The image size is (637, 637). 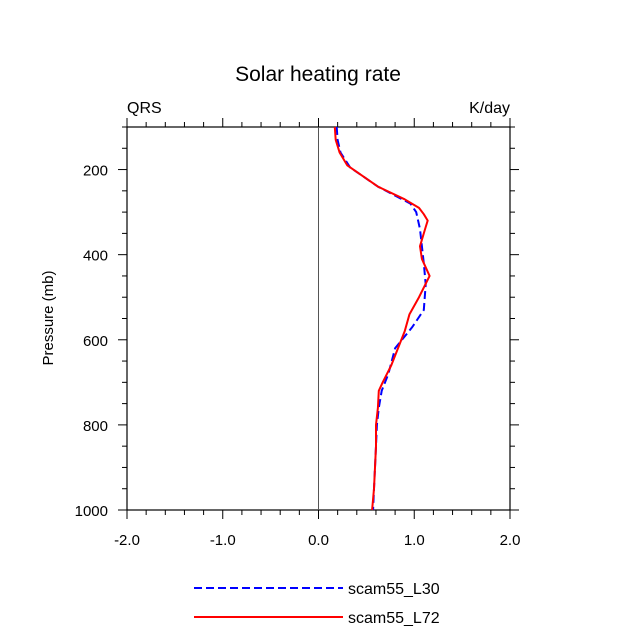 What do you see at coordinates (394, 589) in the screenshot?
I see `legend-label-scam55-l30: scam55_L30` at bounding box center [394, 589].